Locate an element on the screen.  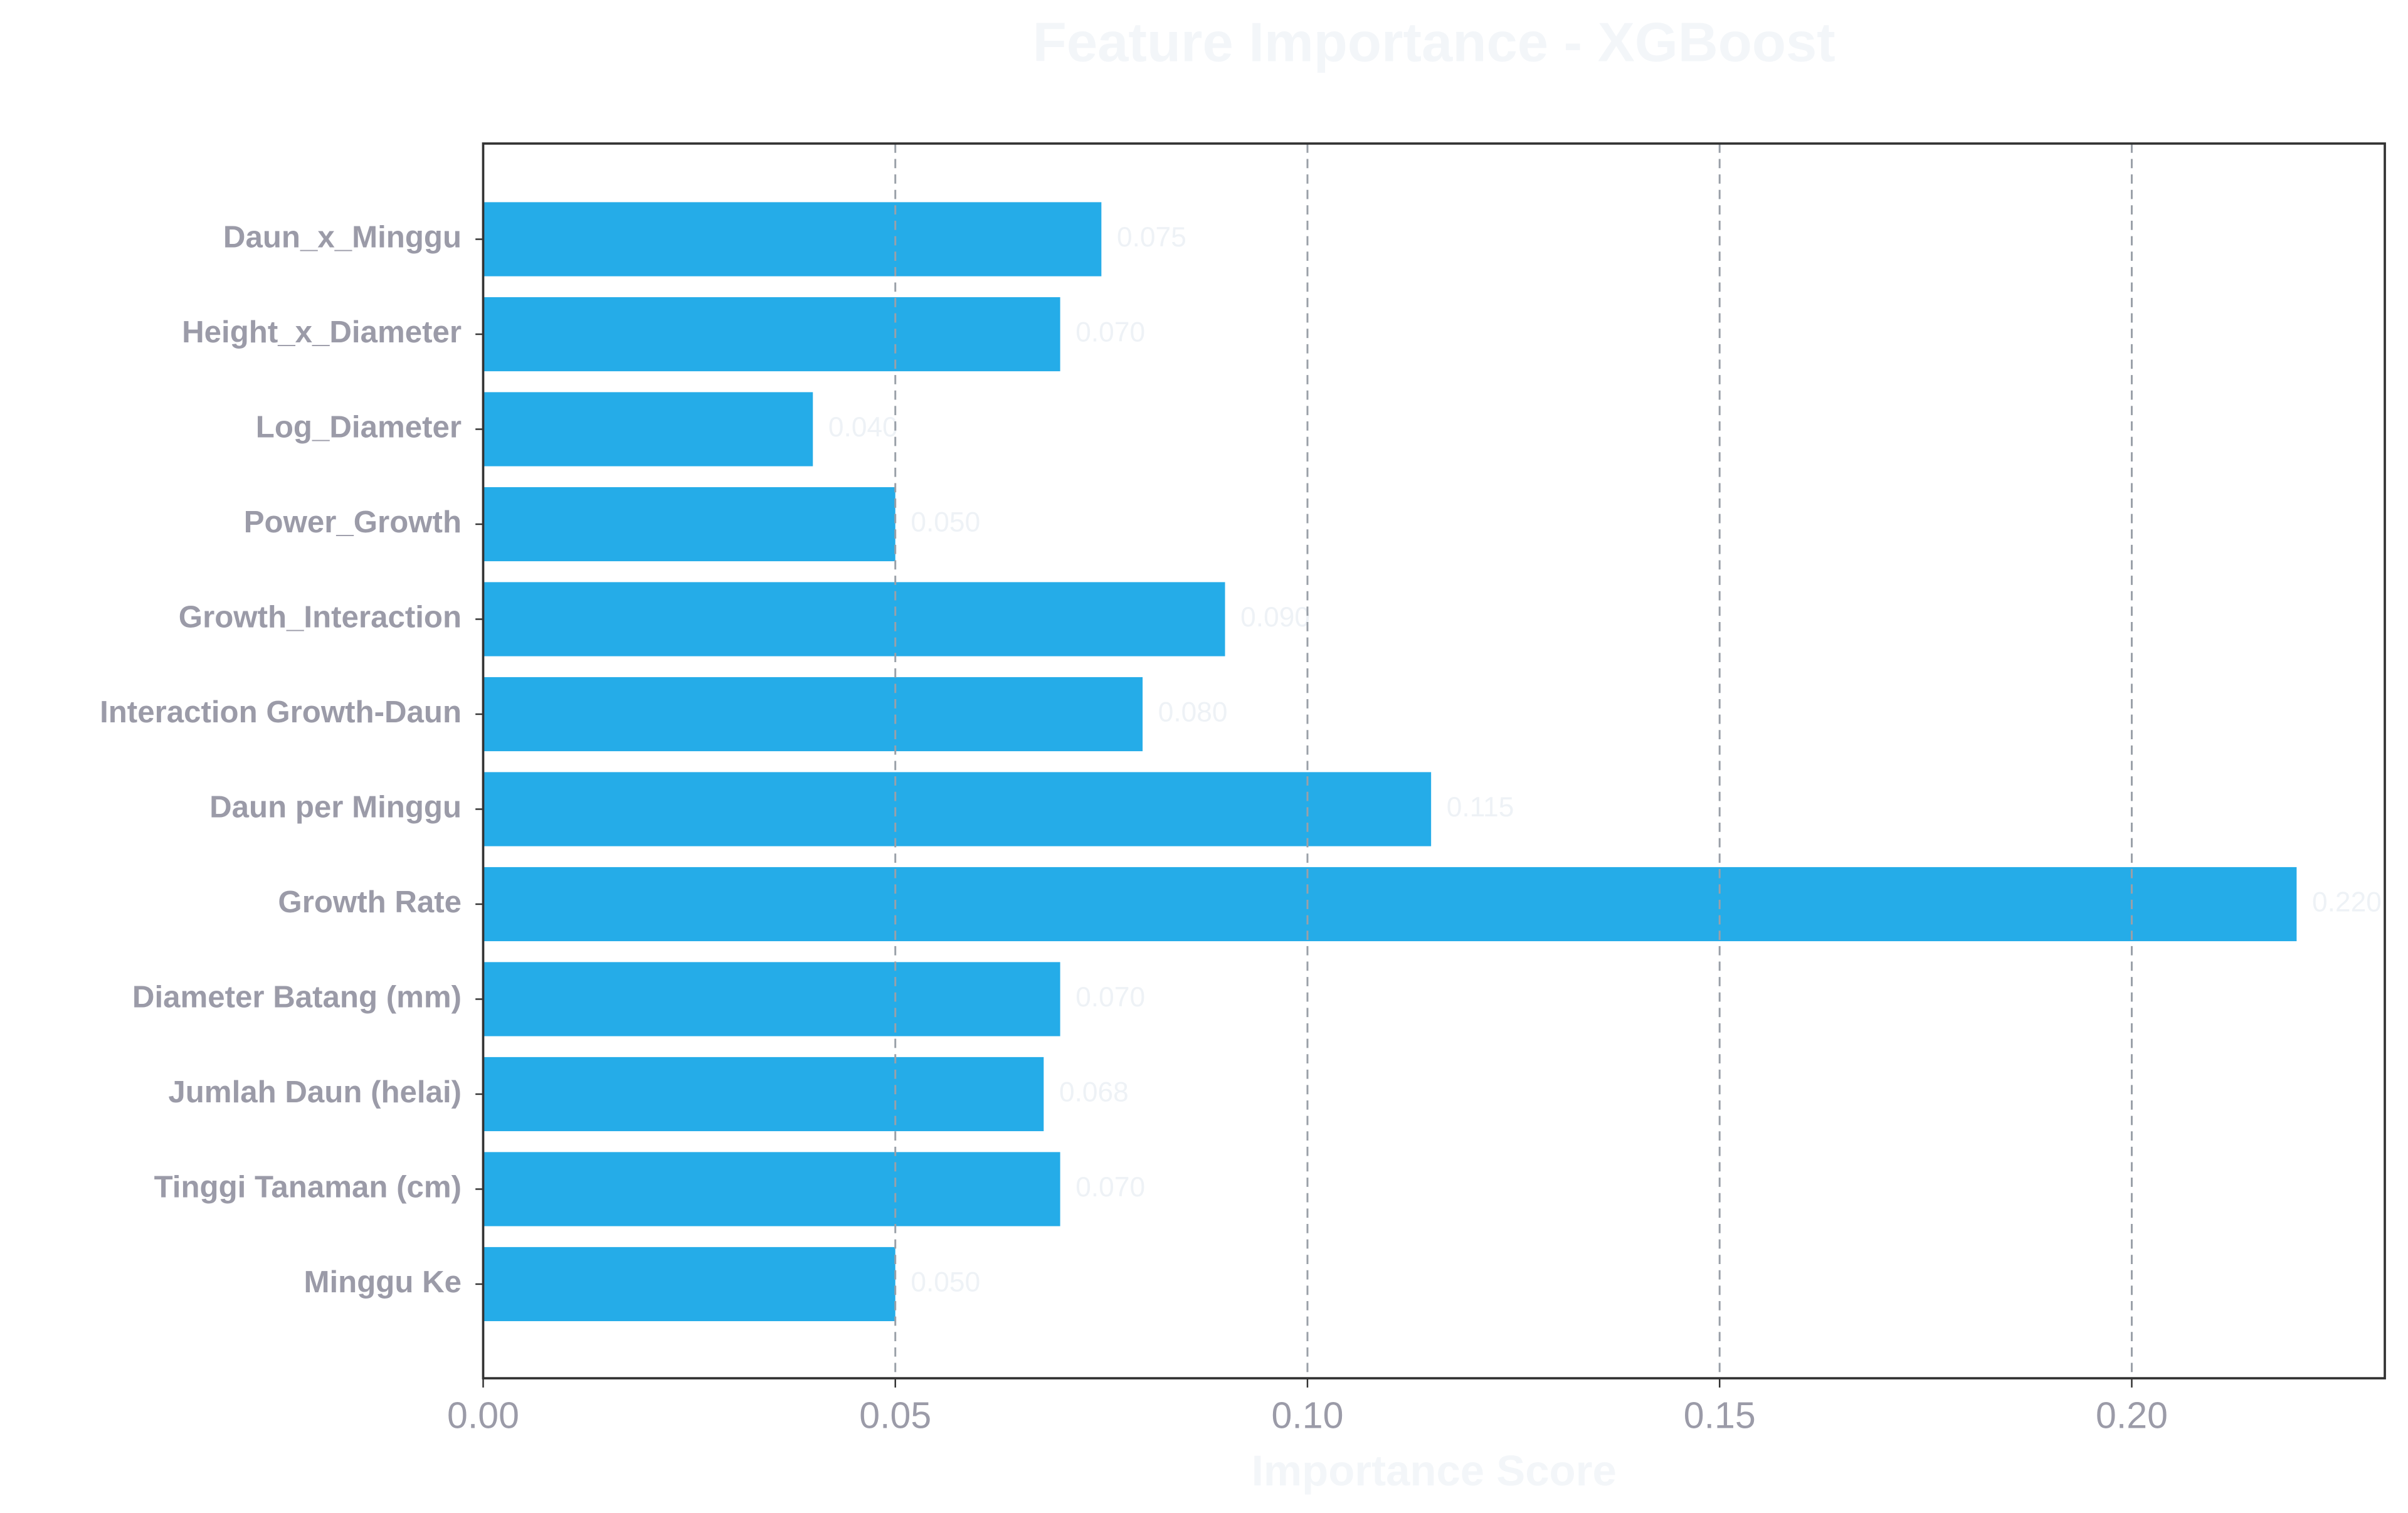
chart-title: Feature Importance - XGBoost is located at coordinates (1434, 42).